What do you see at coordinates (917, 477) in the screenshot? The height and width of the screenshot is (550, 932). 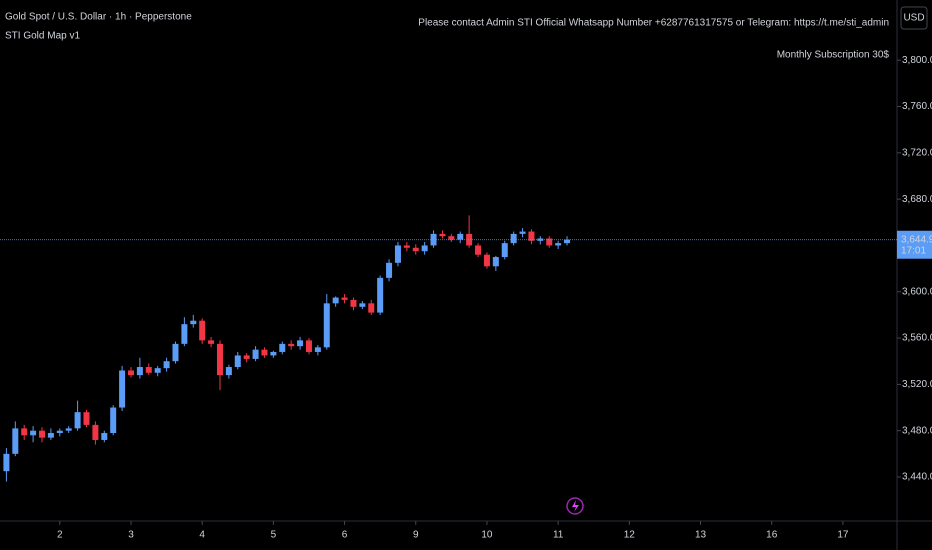 I see `y-tick-label: 3,440.00` at bounding box center [917, 477].